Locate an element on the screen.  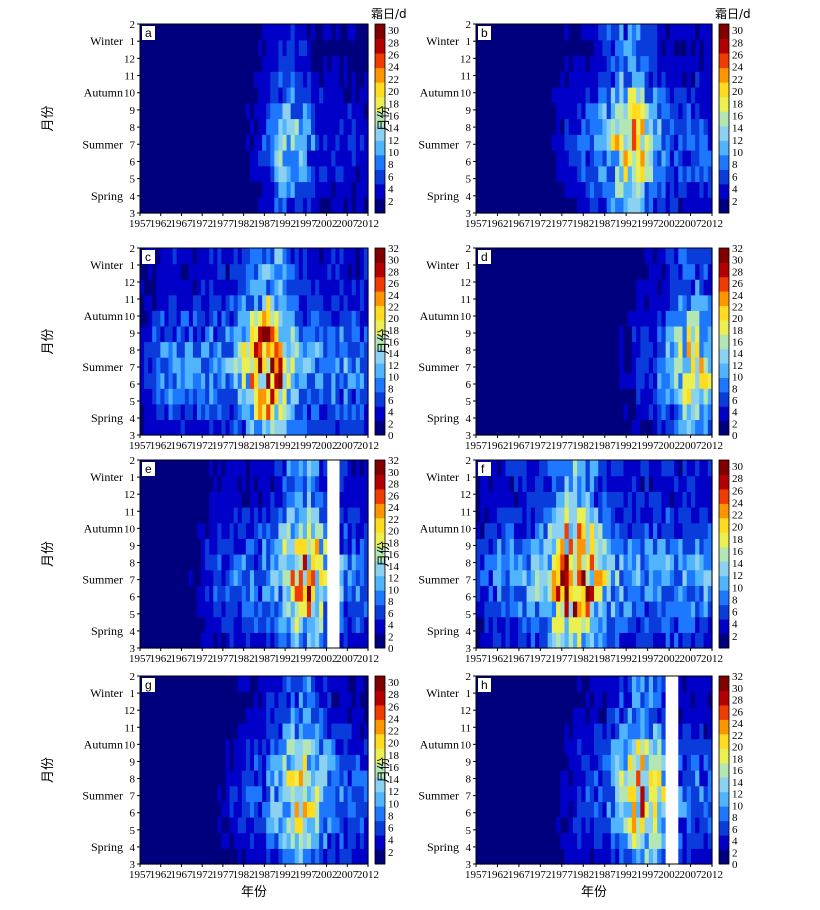
y-tick-label: 7 is located at coordinates (469, 145).